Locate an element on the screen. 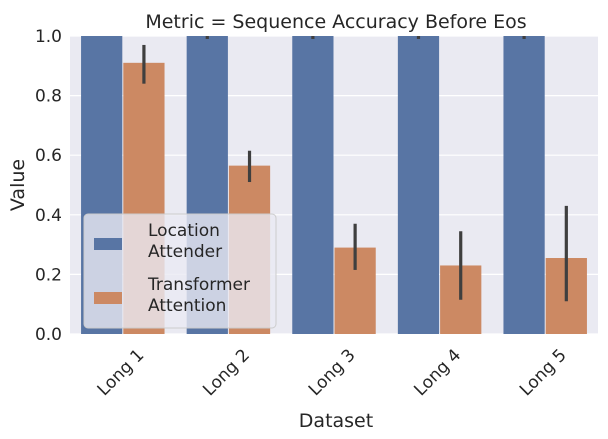 The image size is (608, 439). y-axis-label: Value is located at coordinates (18, 185).